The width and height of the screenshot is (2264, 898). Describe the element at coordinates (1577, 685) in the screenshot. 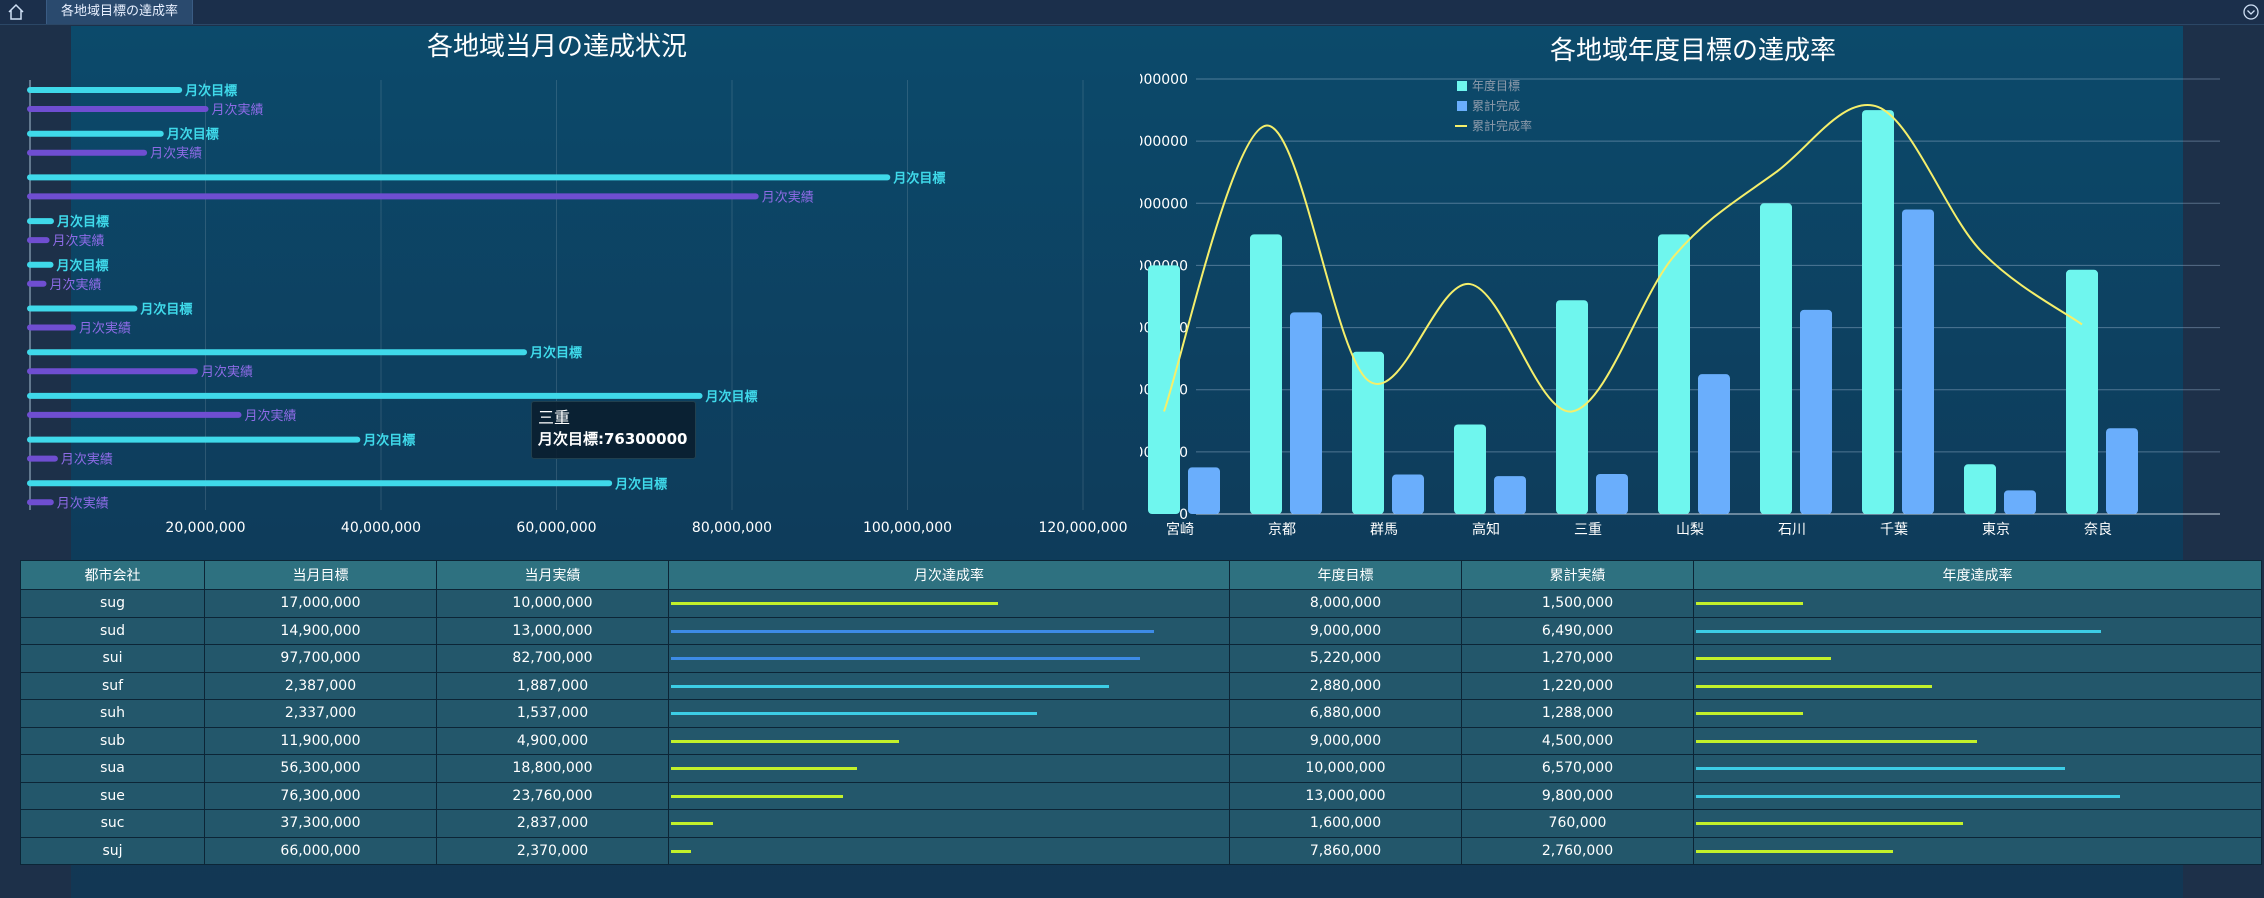

I see `year-actual-cell: 1,220,000` at that location.